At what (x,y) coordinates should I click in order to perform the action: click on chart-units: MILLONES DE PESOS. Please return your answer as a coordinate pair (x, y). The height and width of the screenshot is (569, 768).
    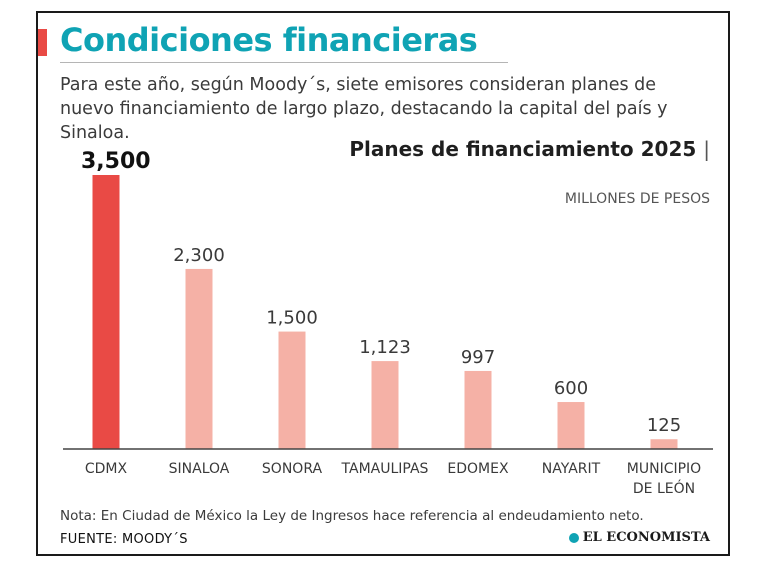
    Looking at the image, I should click on (637, 199).